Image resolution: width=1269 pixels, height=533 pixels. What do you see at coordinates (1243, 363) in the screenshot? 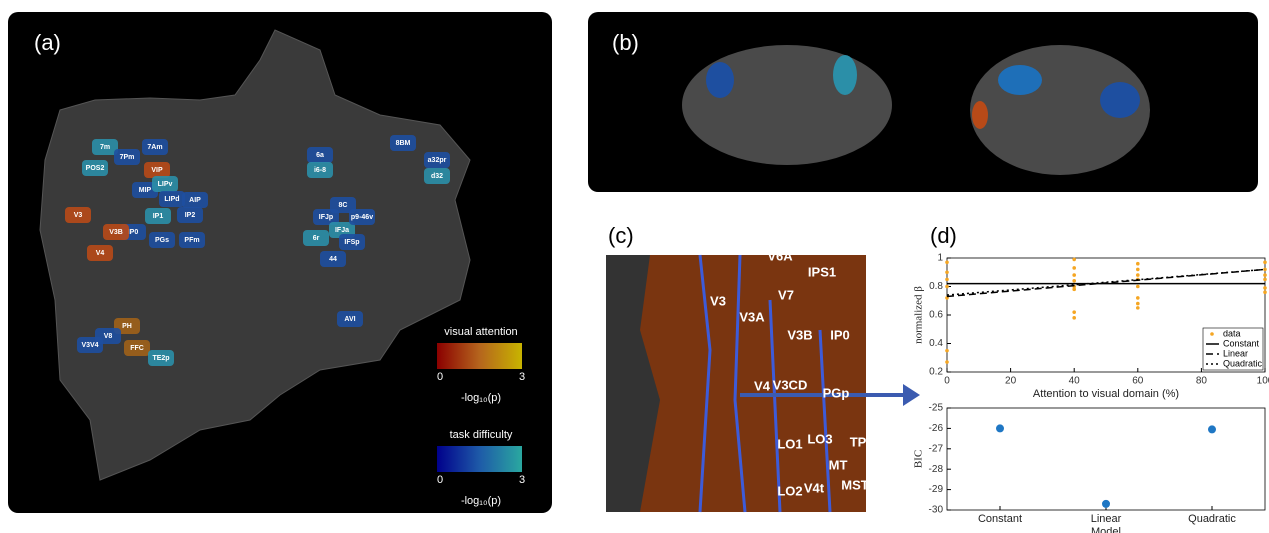
I see `legend-label: Quadratic` at bounding box center [1243, 363].